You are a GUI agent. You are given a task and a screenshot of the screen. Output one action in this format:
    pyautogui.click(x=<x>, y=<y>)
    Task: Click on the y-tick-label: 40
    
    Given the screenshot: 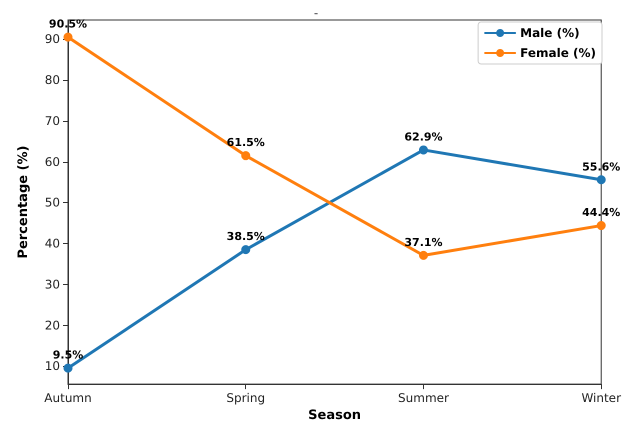 What is the action you would take?
    pyautogui.click(x=52, y=243)
    